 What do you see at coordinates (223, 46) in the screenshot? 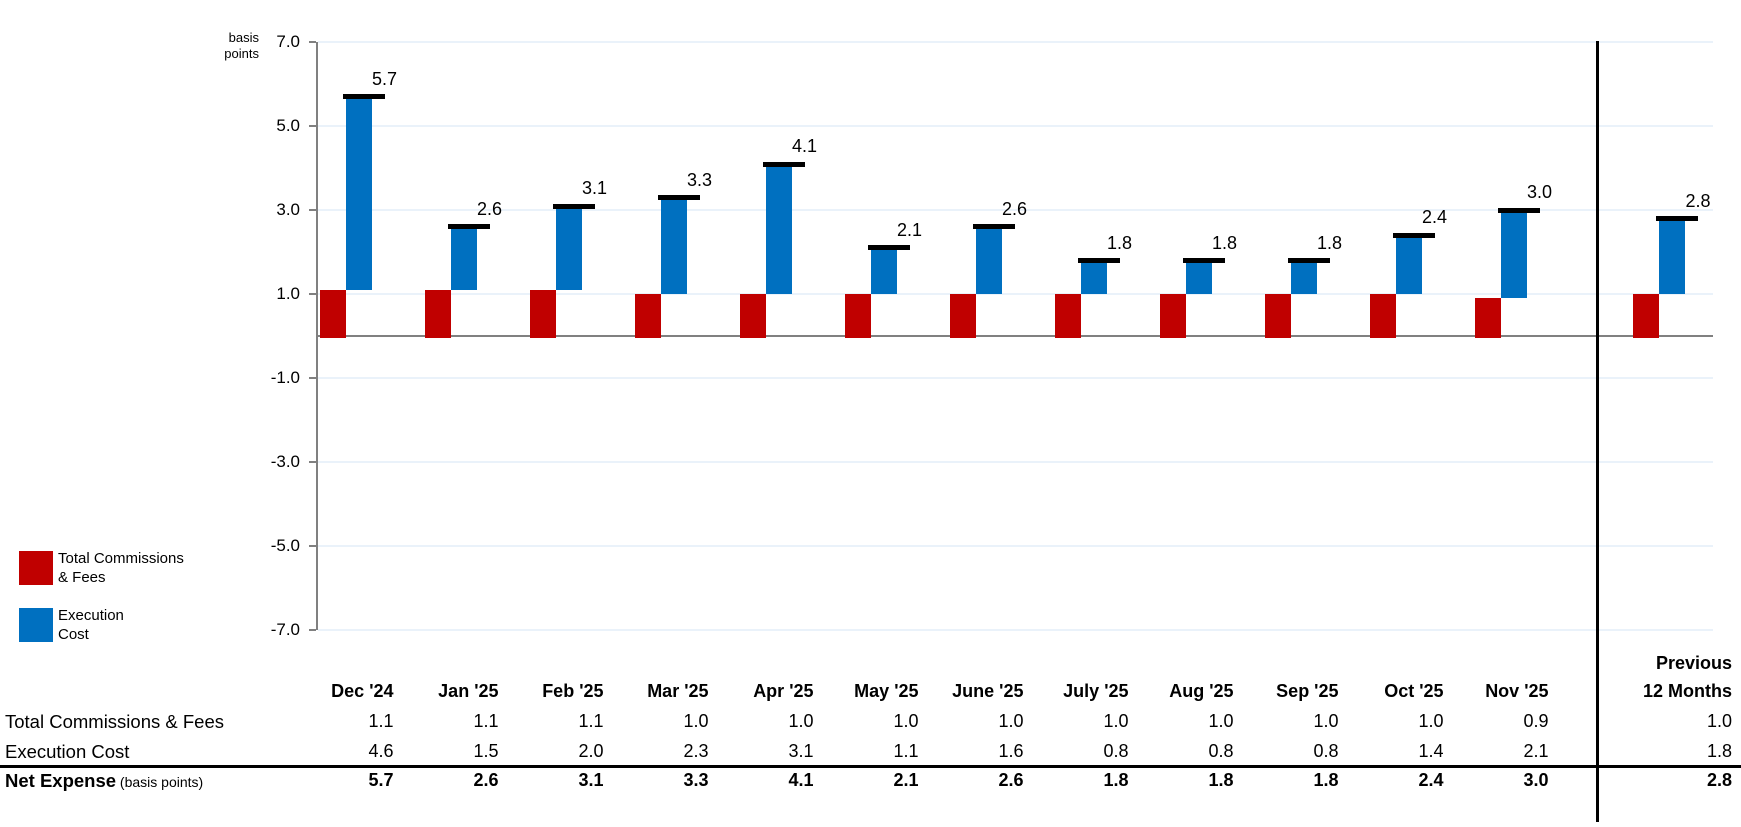
I see `y-axis-unit-label: basis points` at bounding box center [223, 46].